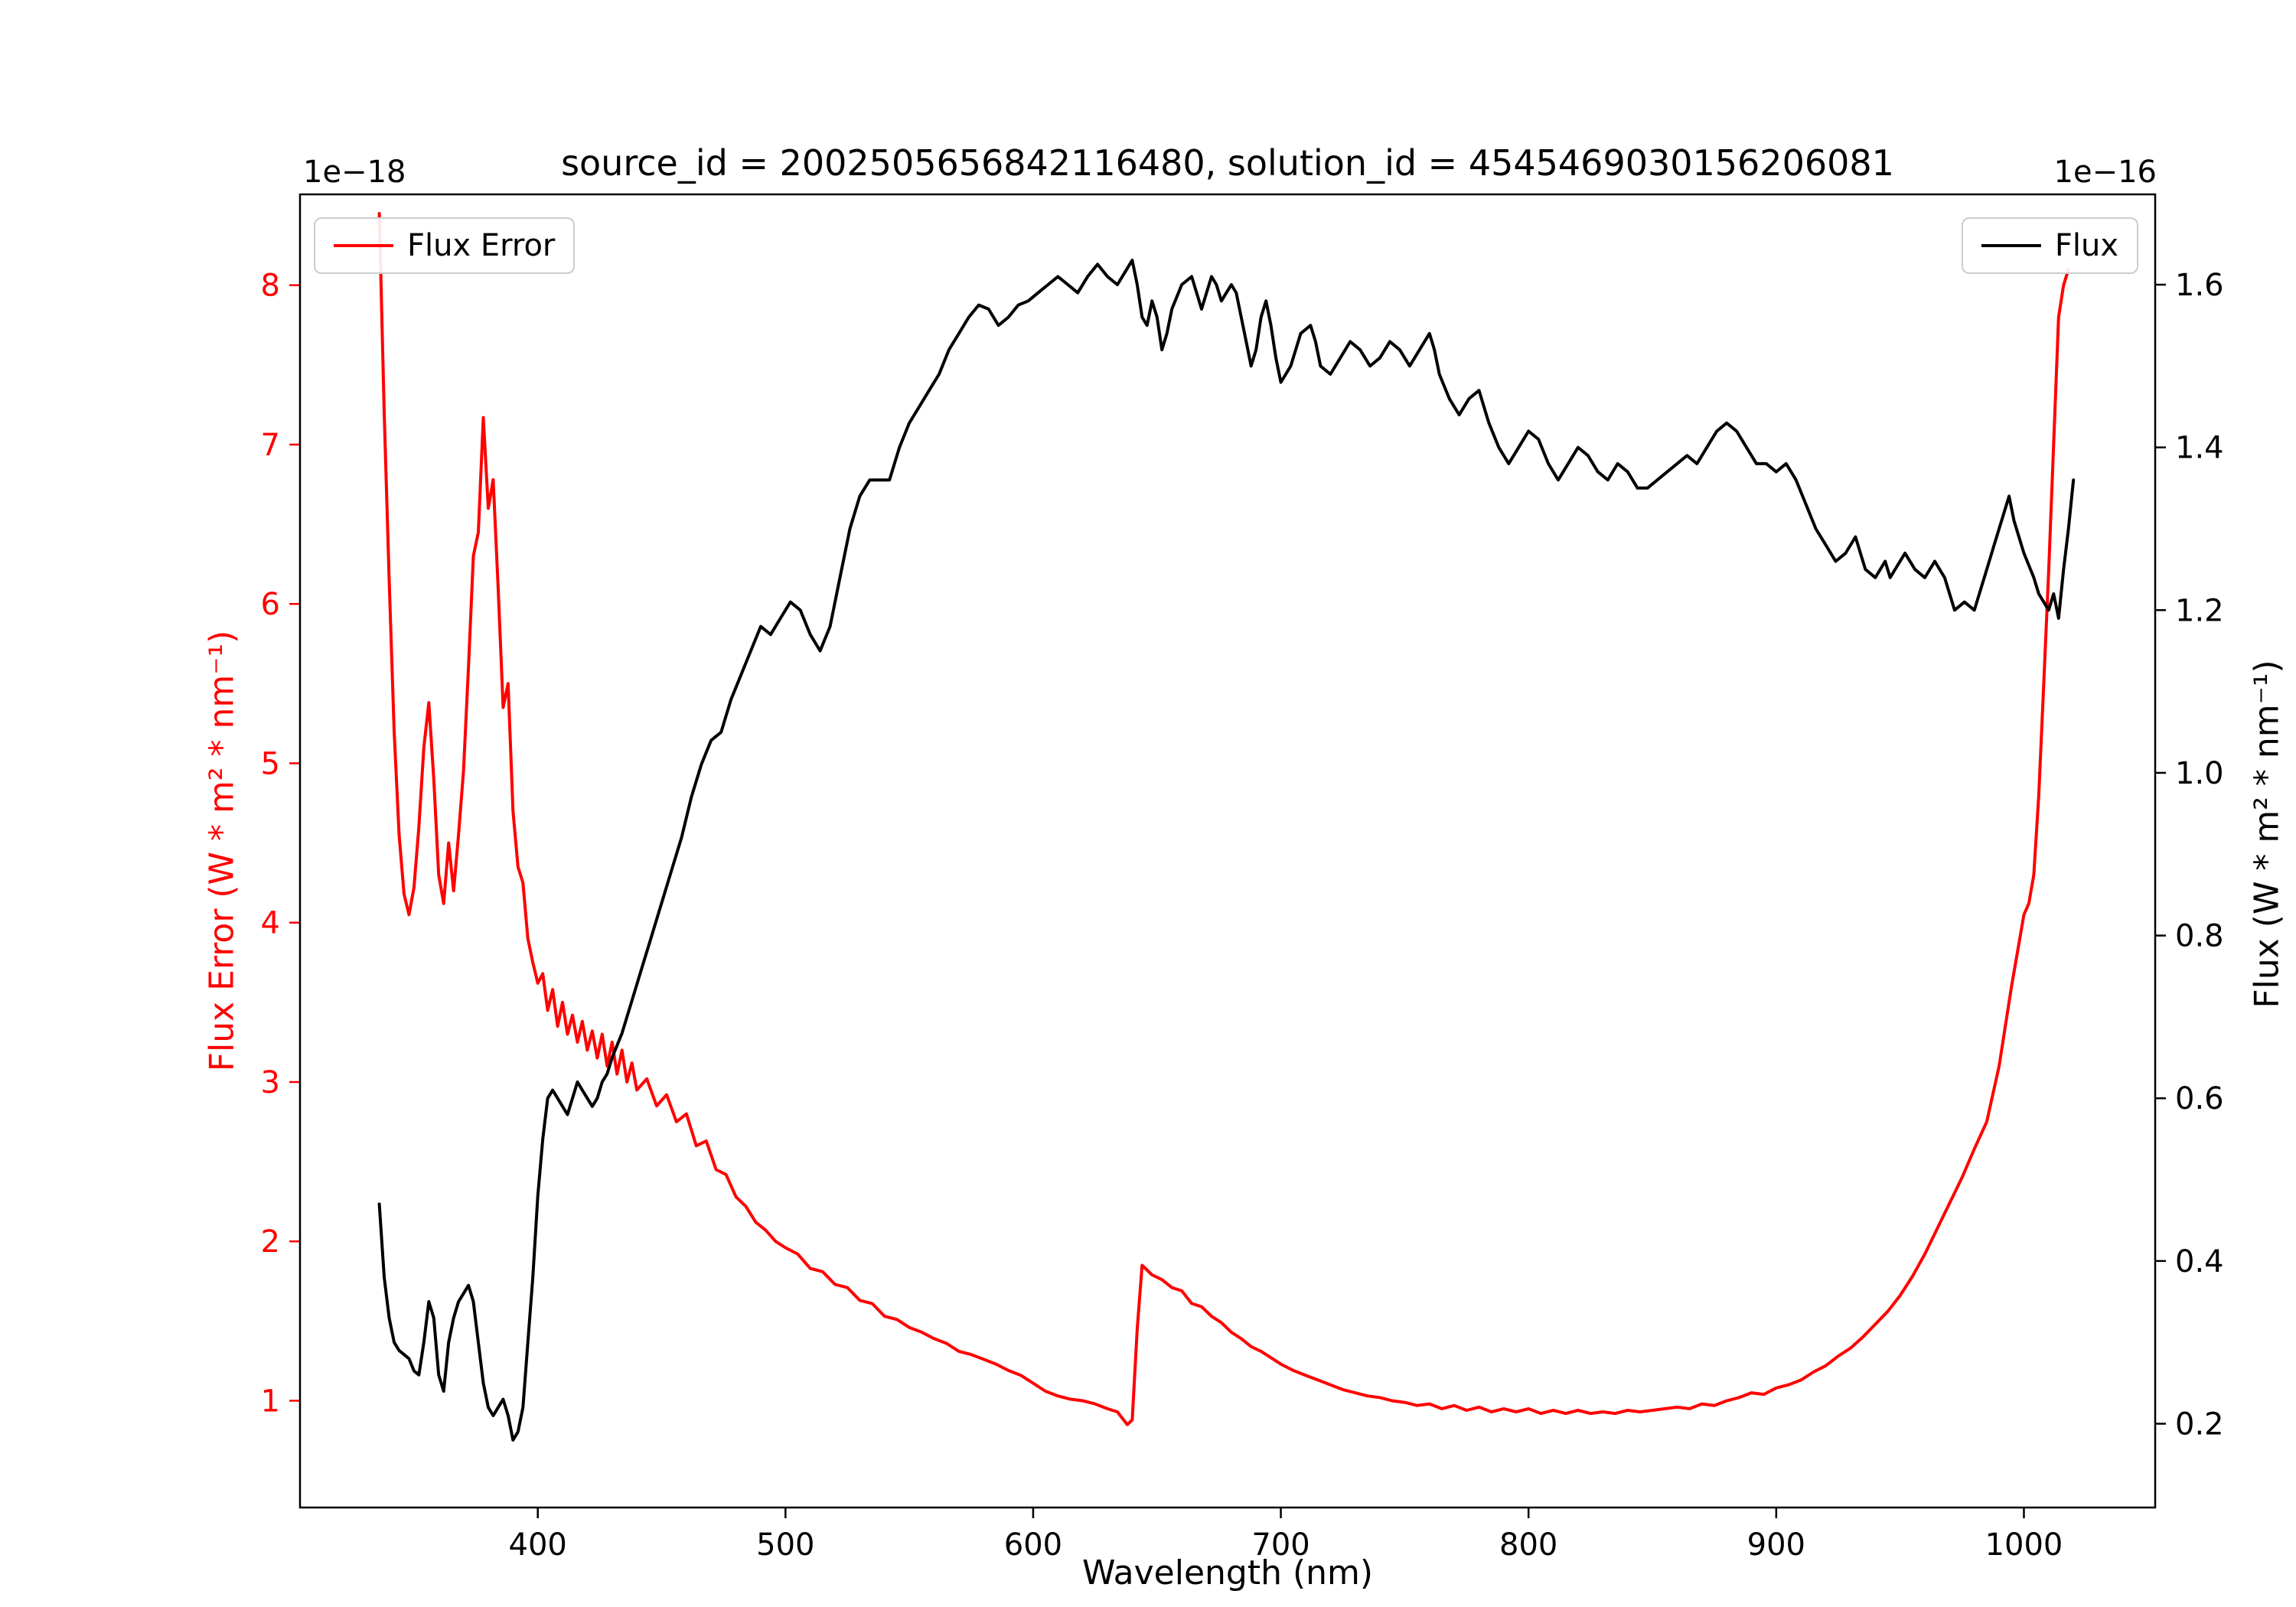 The height and width of the screenshot is (1607, 2296). I want to click on x-axis-label: Wavelength (nm), so click(1227, 1572).